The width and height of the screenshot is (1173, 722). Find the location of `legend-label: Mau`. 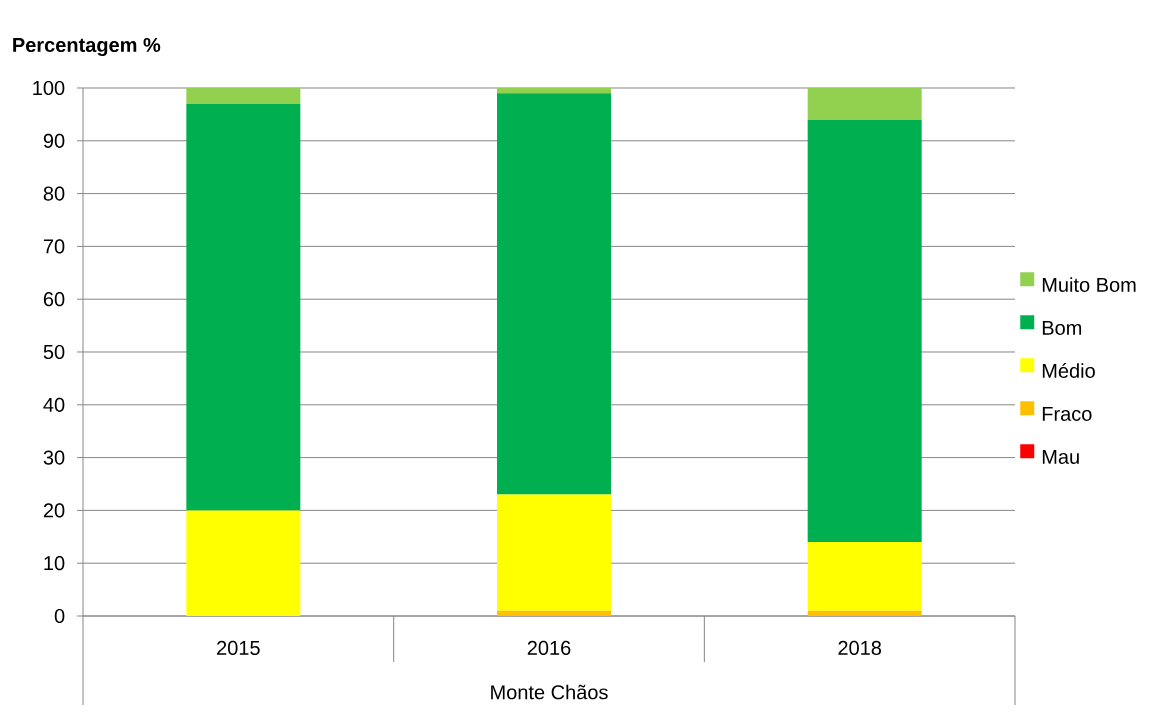

legend-label: Mau is located at coordinates (1060, 456).